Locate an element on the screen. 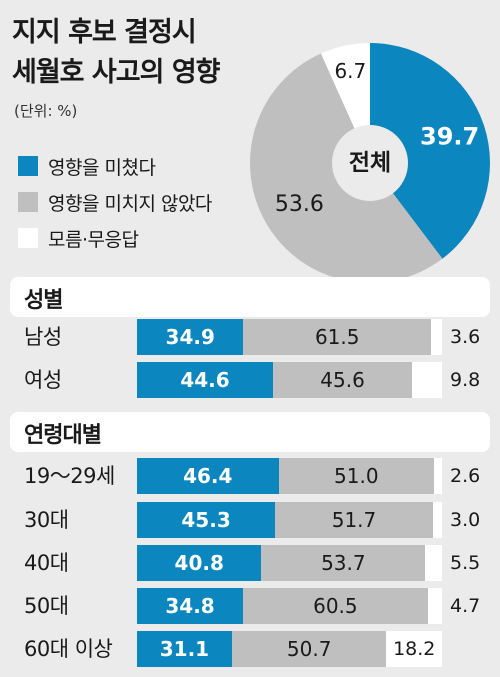 The height and width of the screenshot is (677, 500). age-bar-not-affected: 51.7 is located at coordinates (354, 520).